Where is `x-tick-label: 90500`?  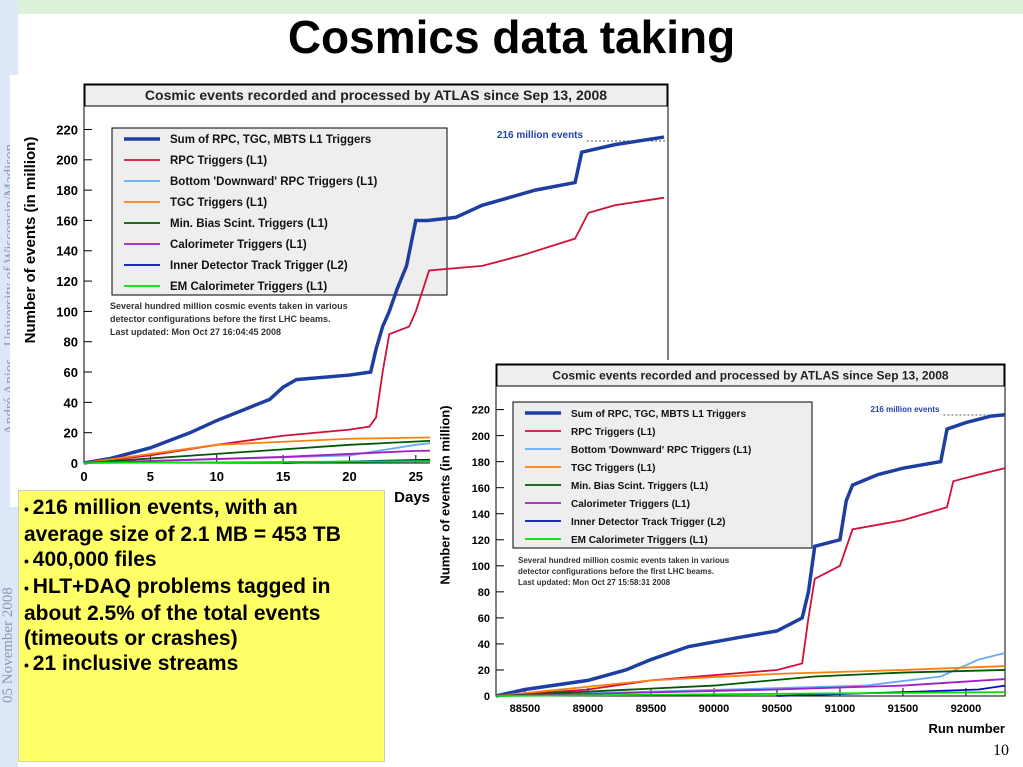 x-tick-label: 90500 is located at coordinates (777, 709).